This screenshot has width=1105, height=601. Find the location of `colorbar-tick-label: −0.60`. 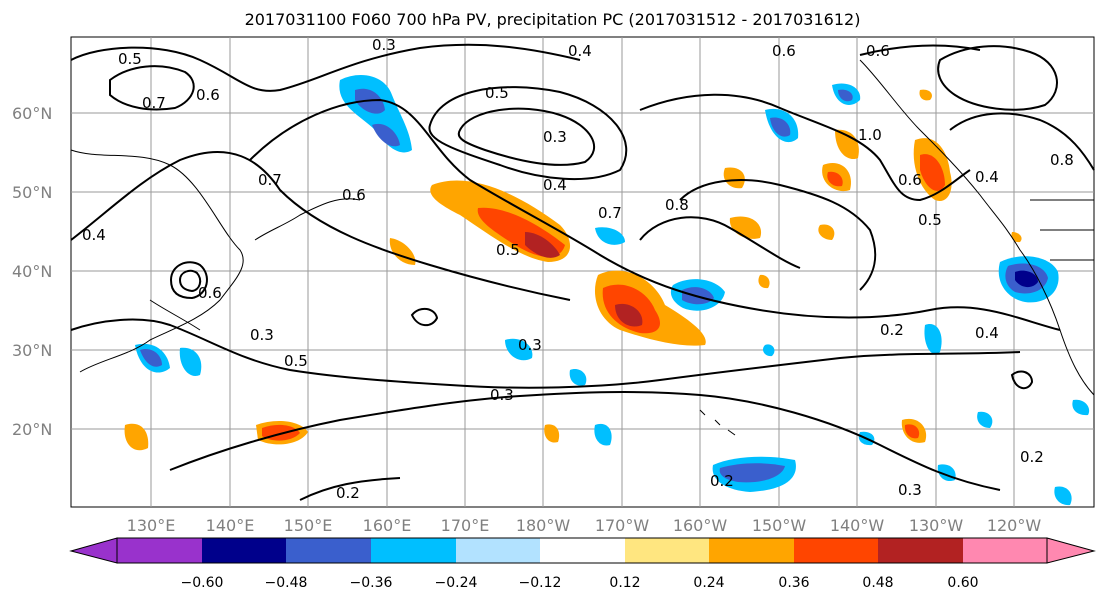

colorbar-tick-label: −0.60 is located at coordinates (202, 583).